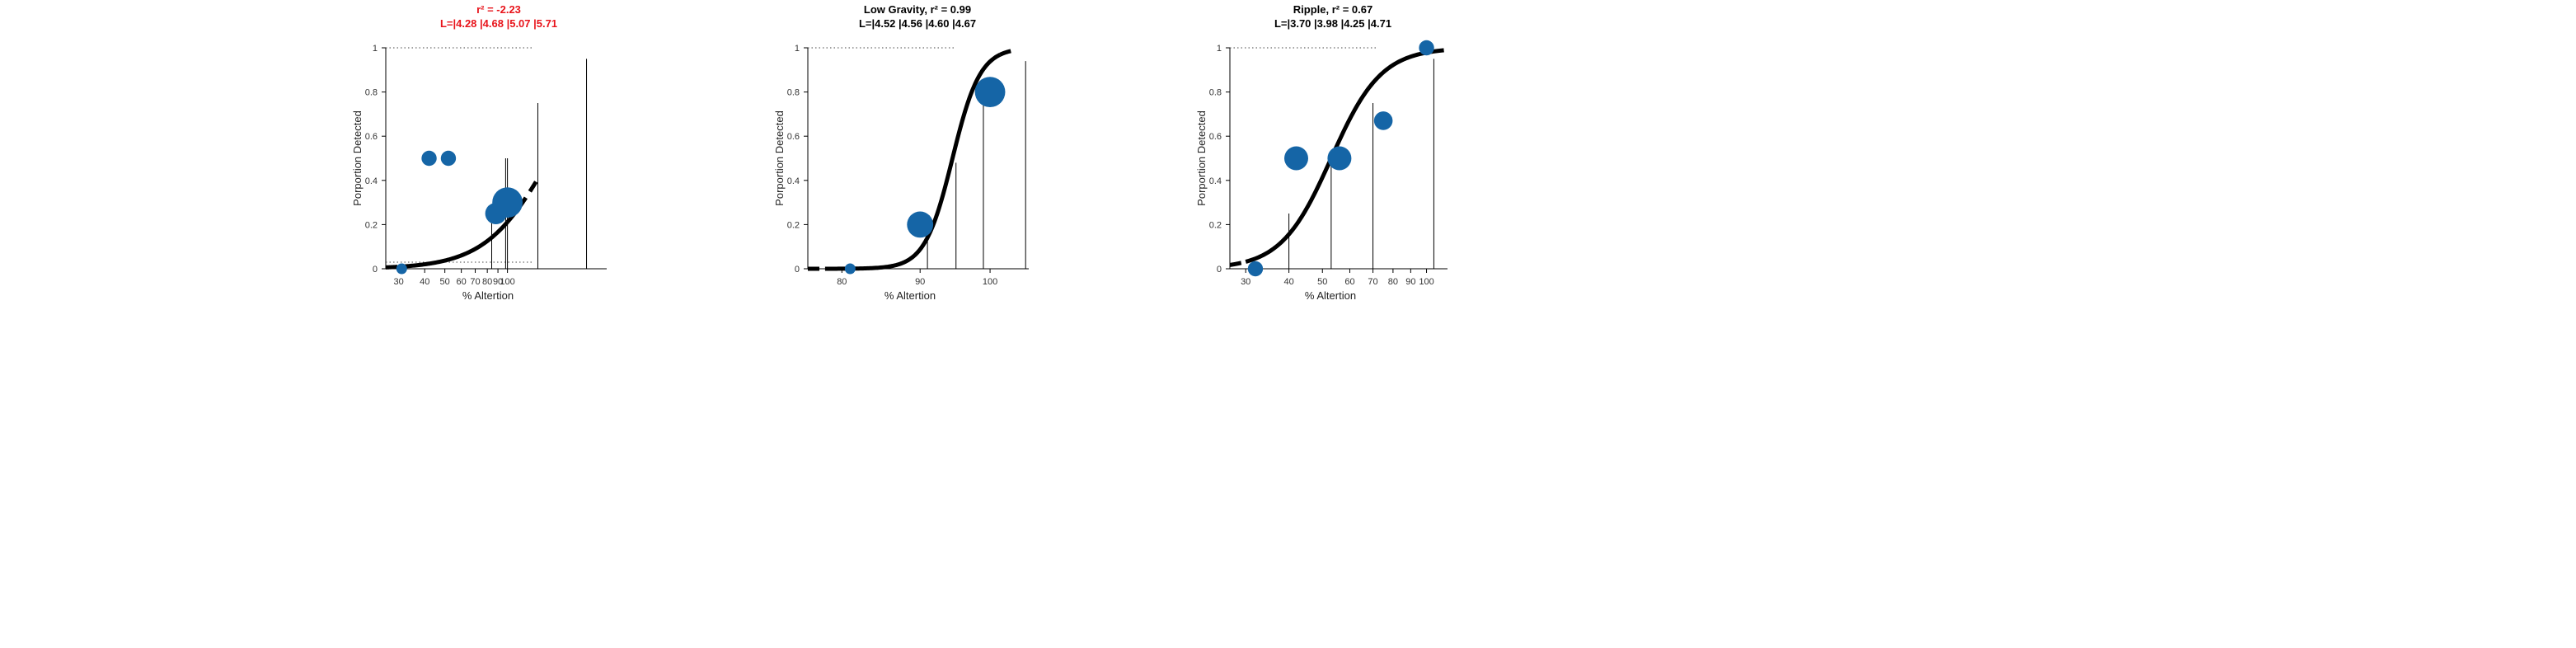  Describe the element at coordinates (918, 23) in the screenshot. I see `chart-subtitle: L=|4.52 |4.56 |4.60 |4.67` at that location.